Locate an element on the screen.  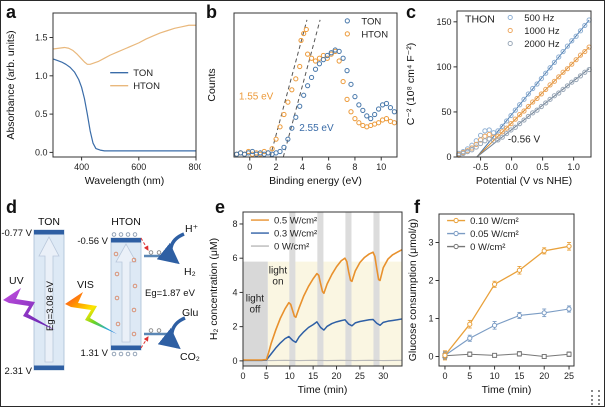
series-0 W/cm2 is located at coordinates (507, 355).